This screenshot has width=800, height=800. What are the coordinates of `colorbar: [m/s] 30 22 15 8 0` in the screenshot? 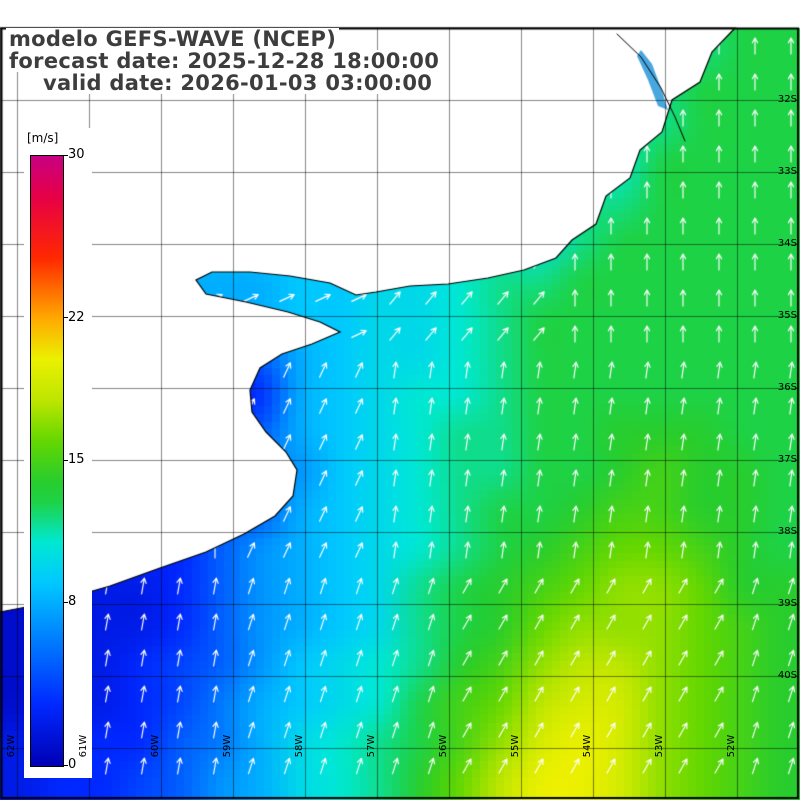 It's located at (58, 453).